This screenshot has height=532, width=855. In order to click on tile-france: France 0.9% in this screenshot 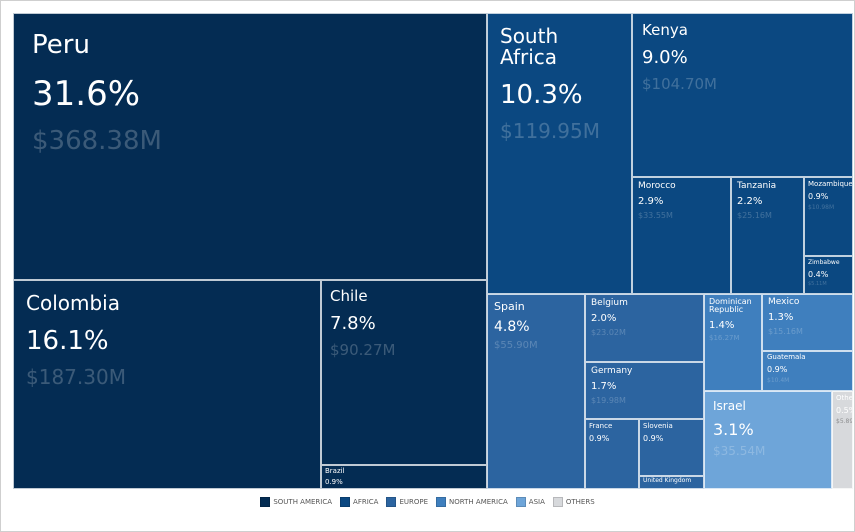, I will do `click(612, 454)`.